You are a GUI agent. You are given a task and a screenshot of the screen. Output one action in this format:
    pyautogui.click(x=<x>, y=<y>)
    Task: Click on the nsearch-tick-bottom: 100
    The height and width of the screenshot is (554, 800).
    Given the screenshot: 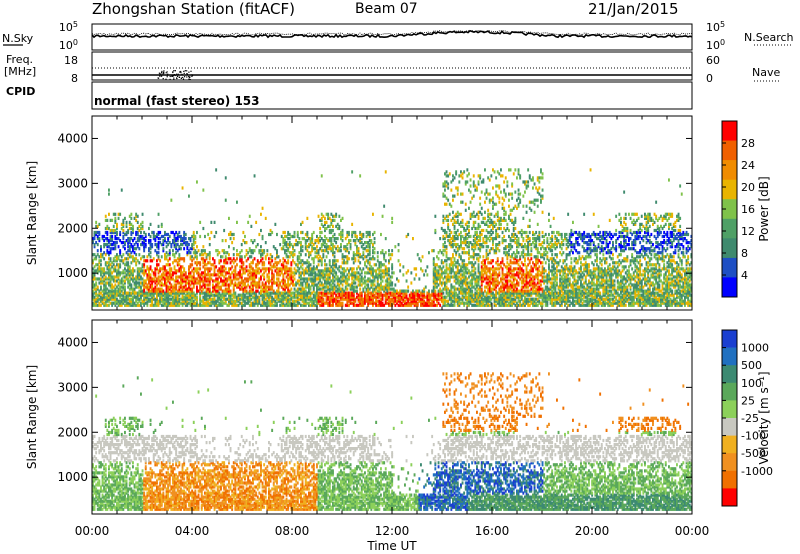 What is the action you would take?
    pyautogui.click(x=715, y=45)
    